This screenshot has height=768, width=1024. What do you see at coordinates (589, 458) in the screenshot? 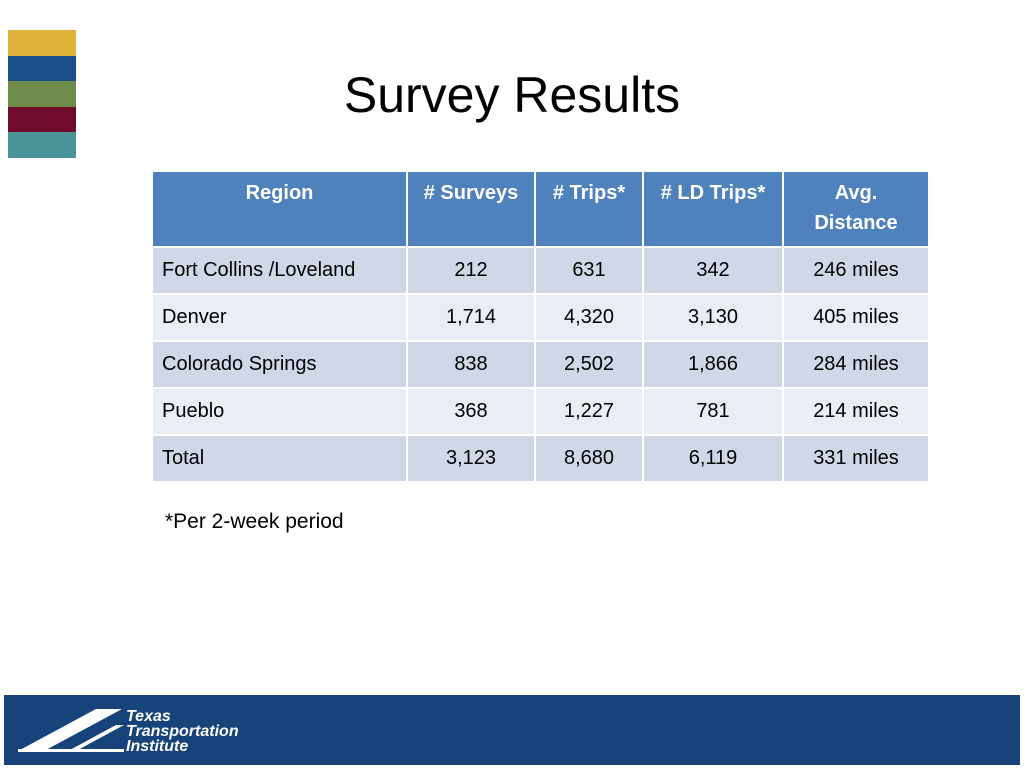
I see `cell-trips: 8,680` at bounding box center [589, 458].